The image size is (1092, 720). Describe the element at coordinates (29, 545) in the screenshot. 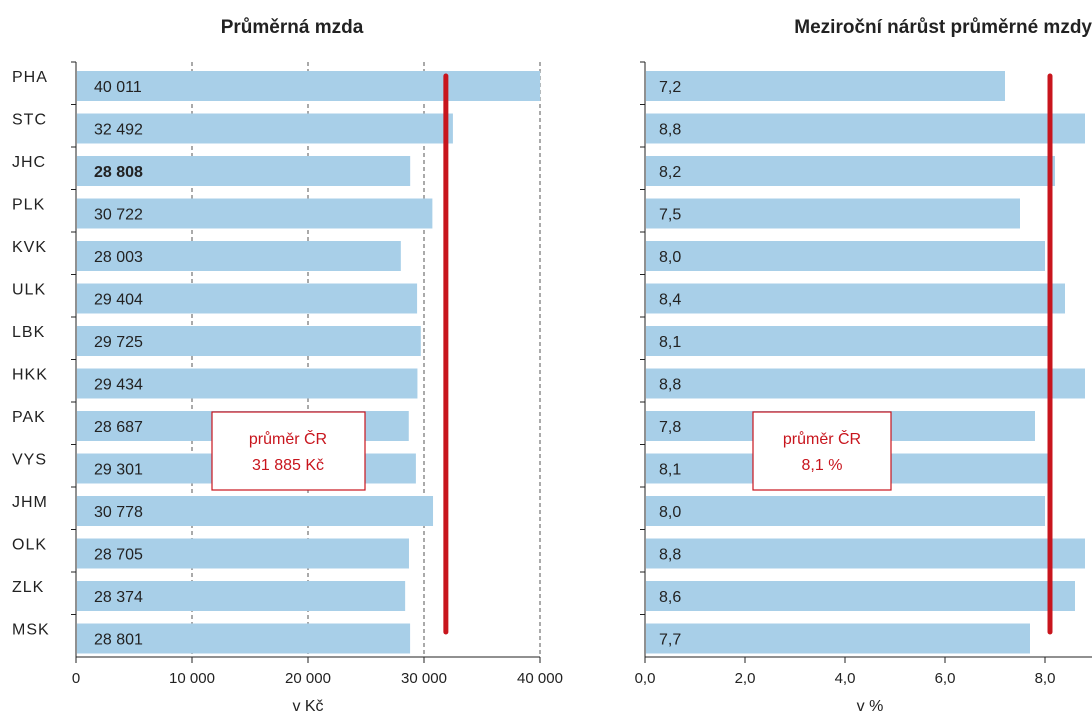

I see `category-label: OLK` at that location.